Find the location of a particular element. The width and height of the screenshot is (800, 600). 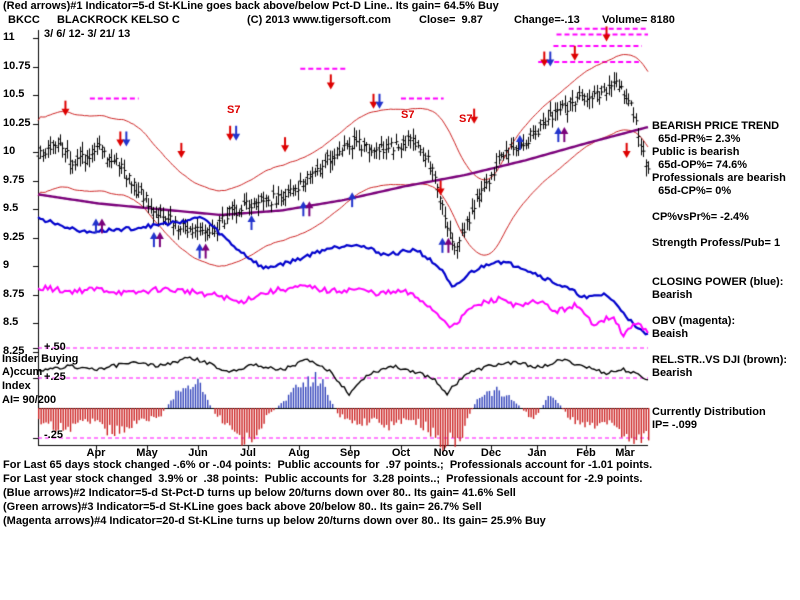

close-value: Close= 9.87 is located at coordinates (451, 20).